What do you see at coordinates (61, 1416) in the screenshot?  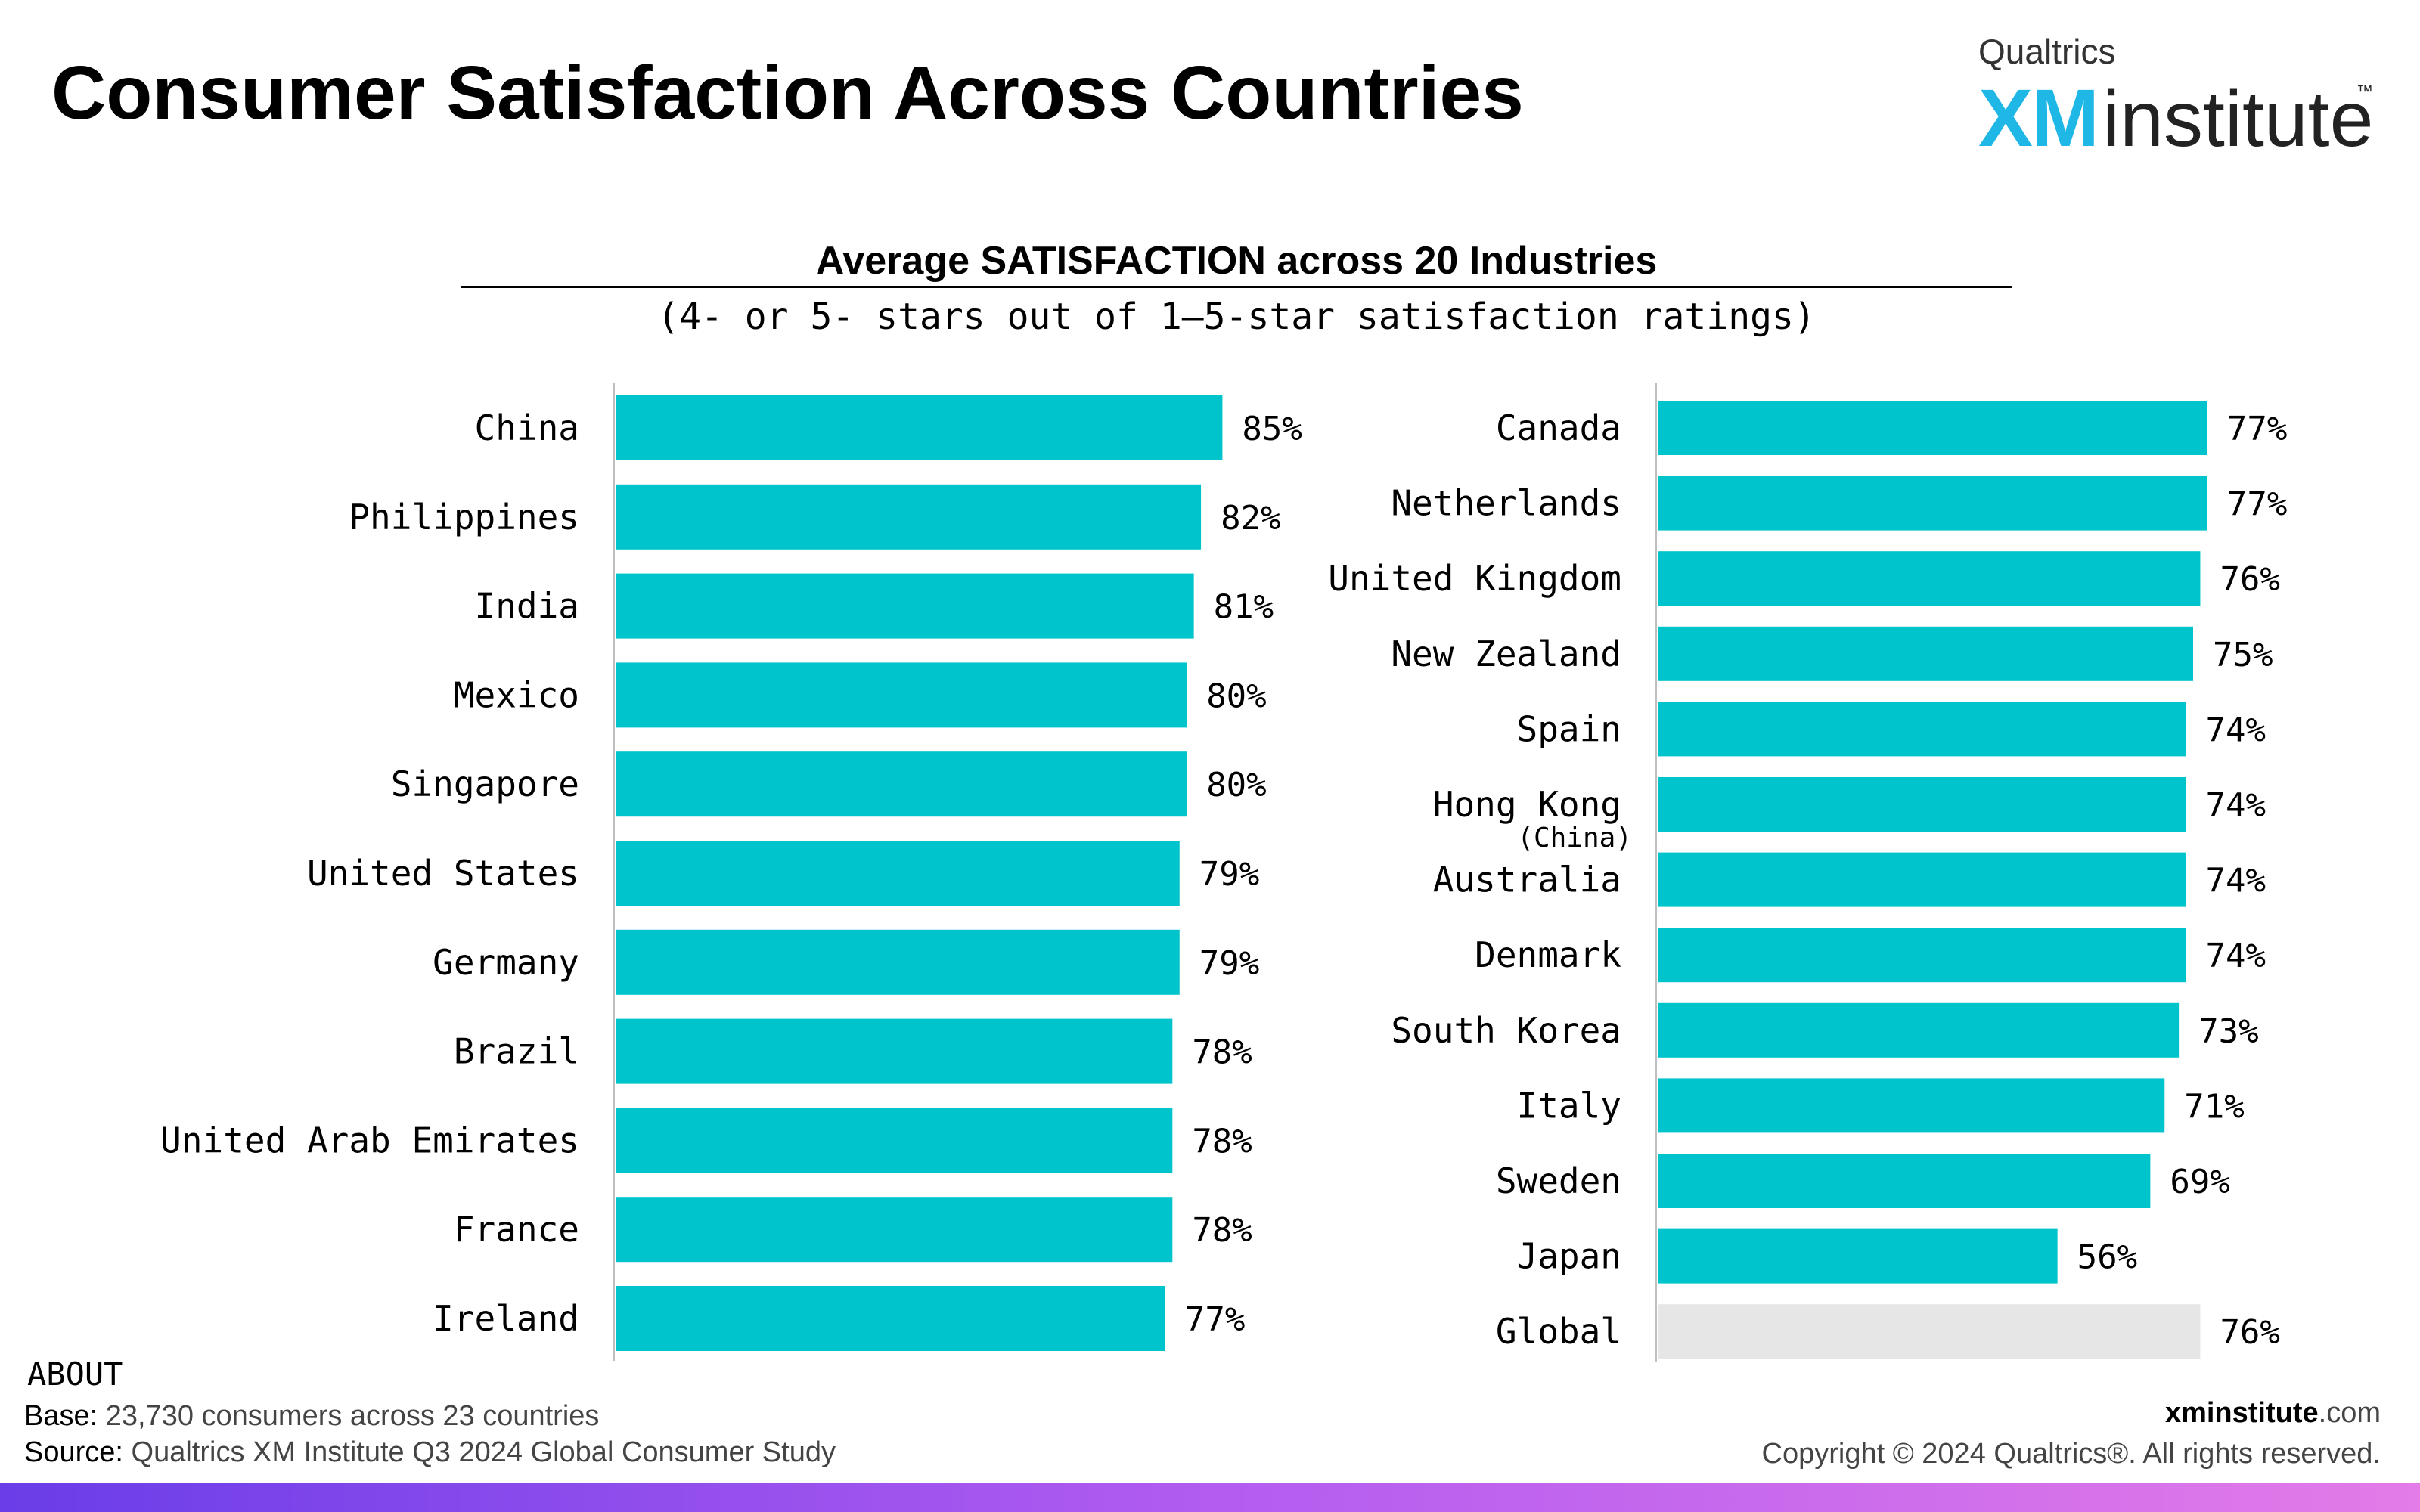 I see `base-key: Base:` at bounding box center [61, 1416].